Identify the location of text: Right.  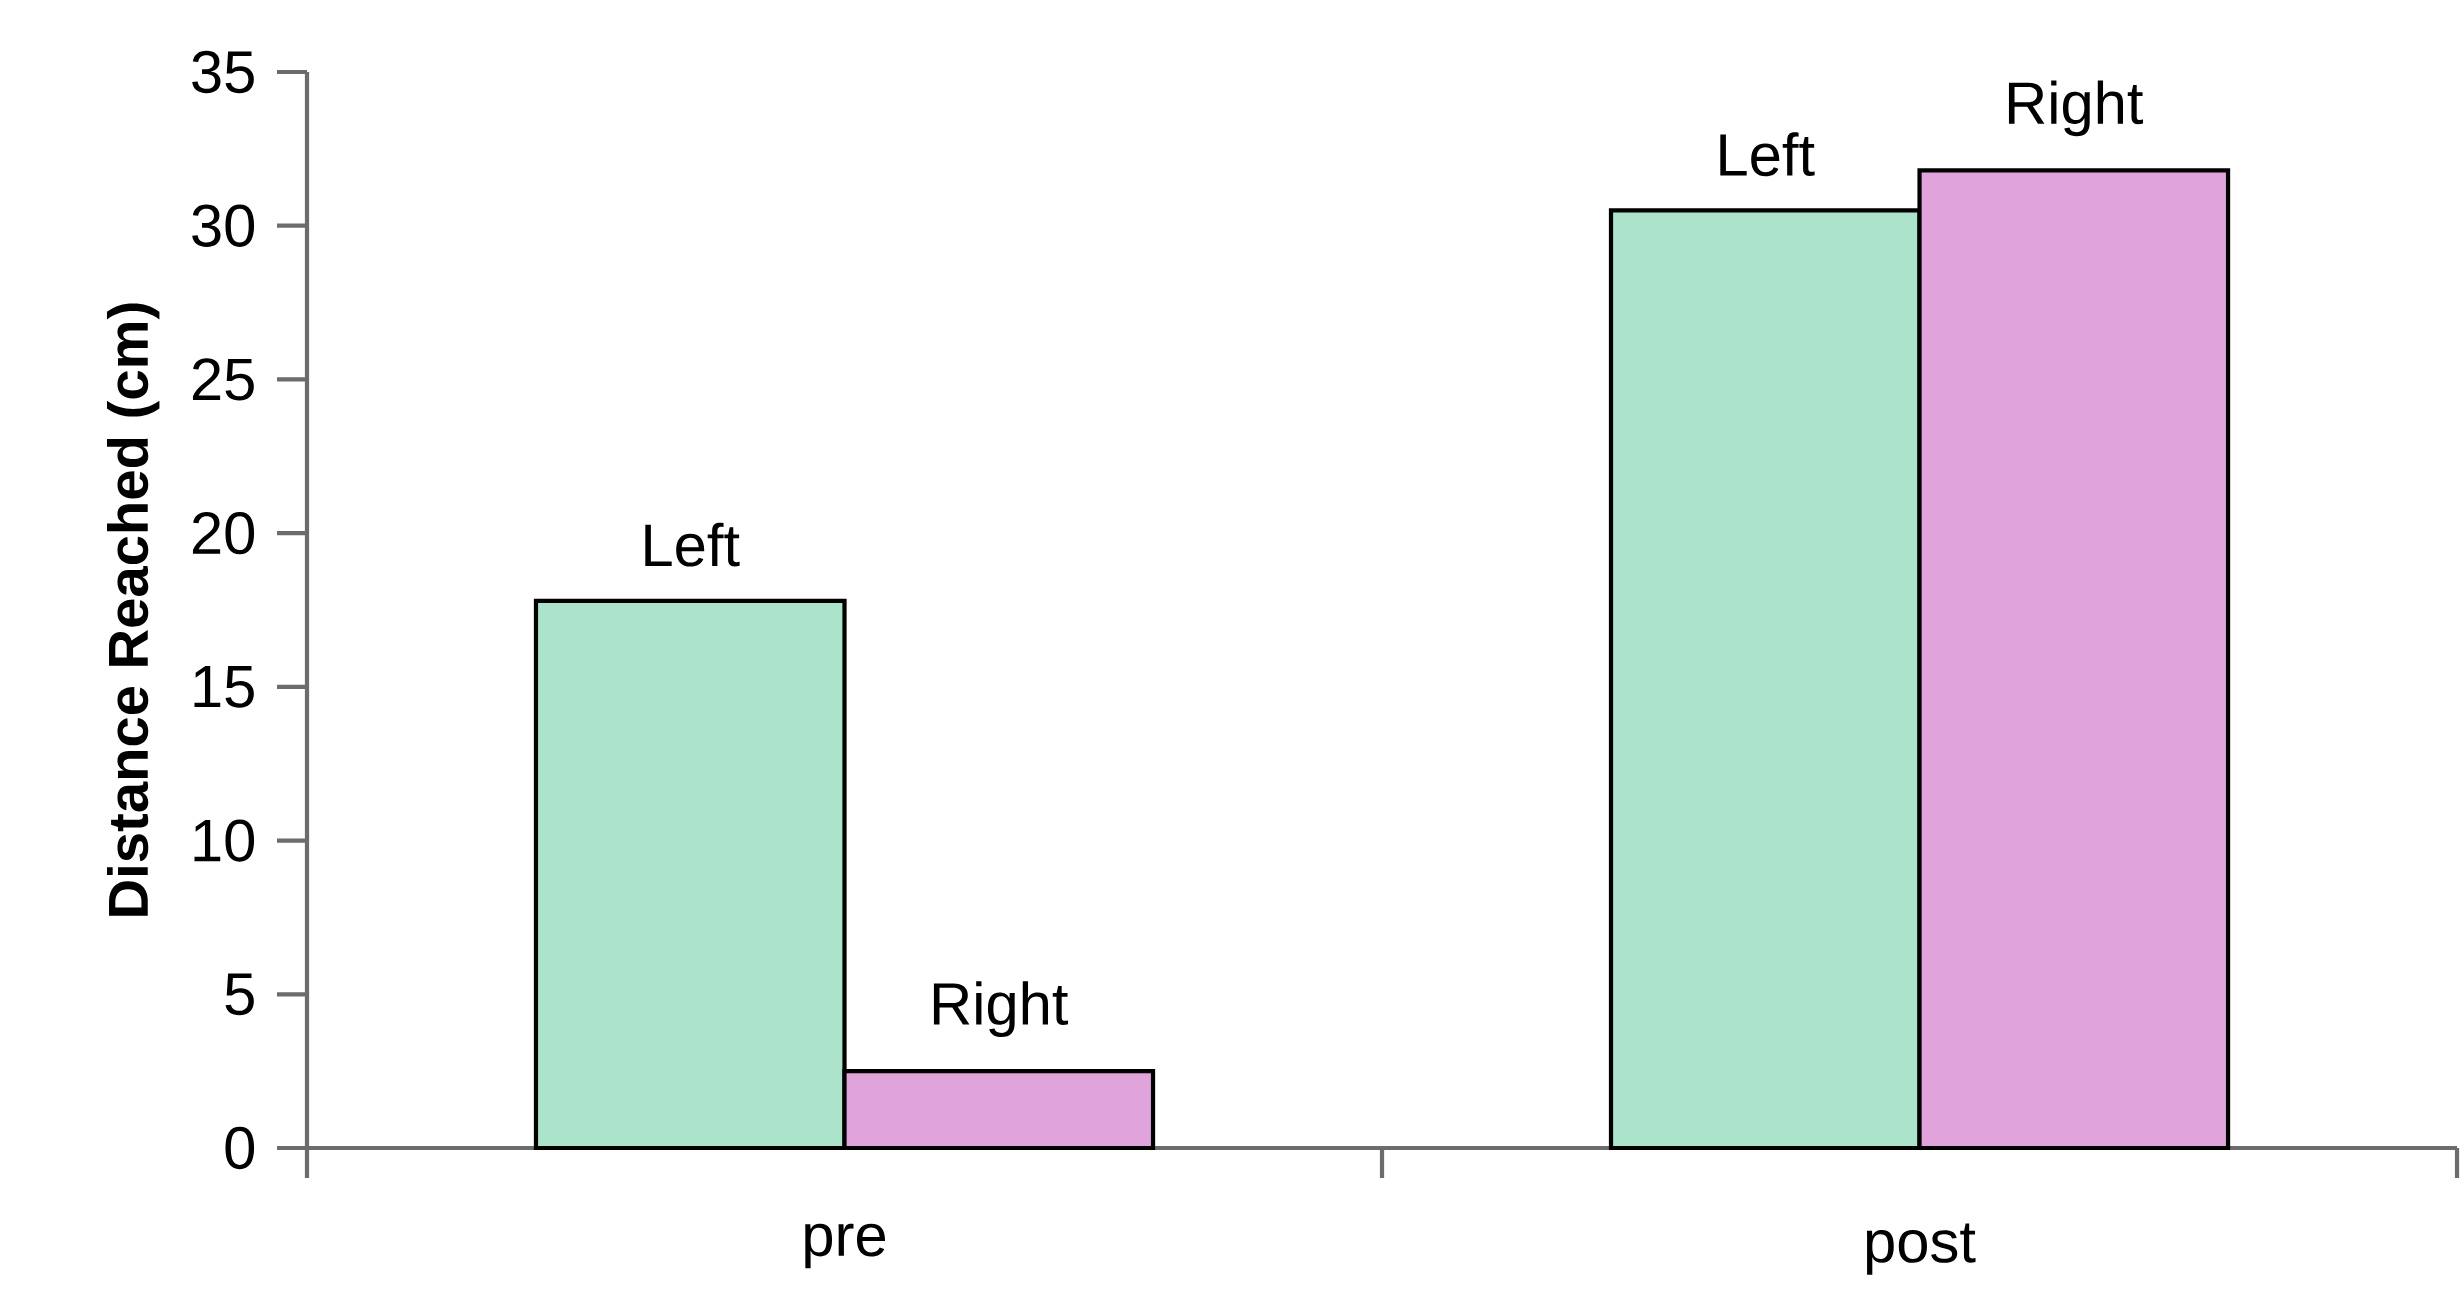
(1001, 1009).